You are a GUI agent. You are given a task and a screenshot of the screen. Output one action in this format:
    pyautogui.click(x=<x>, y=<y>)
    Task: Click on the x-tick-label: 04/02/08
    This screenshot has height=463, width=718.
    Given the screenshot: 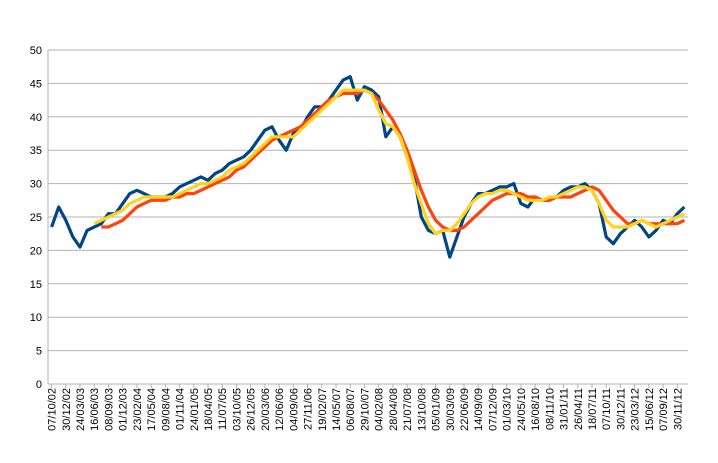 What is the action you would take?
    pyautogui.click(x=380, y=409)
    